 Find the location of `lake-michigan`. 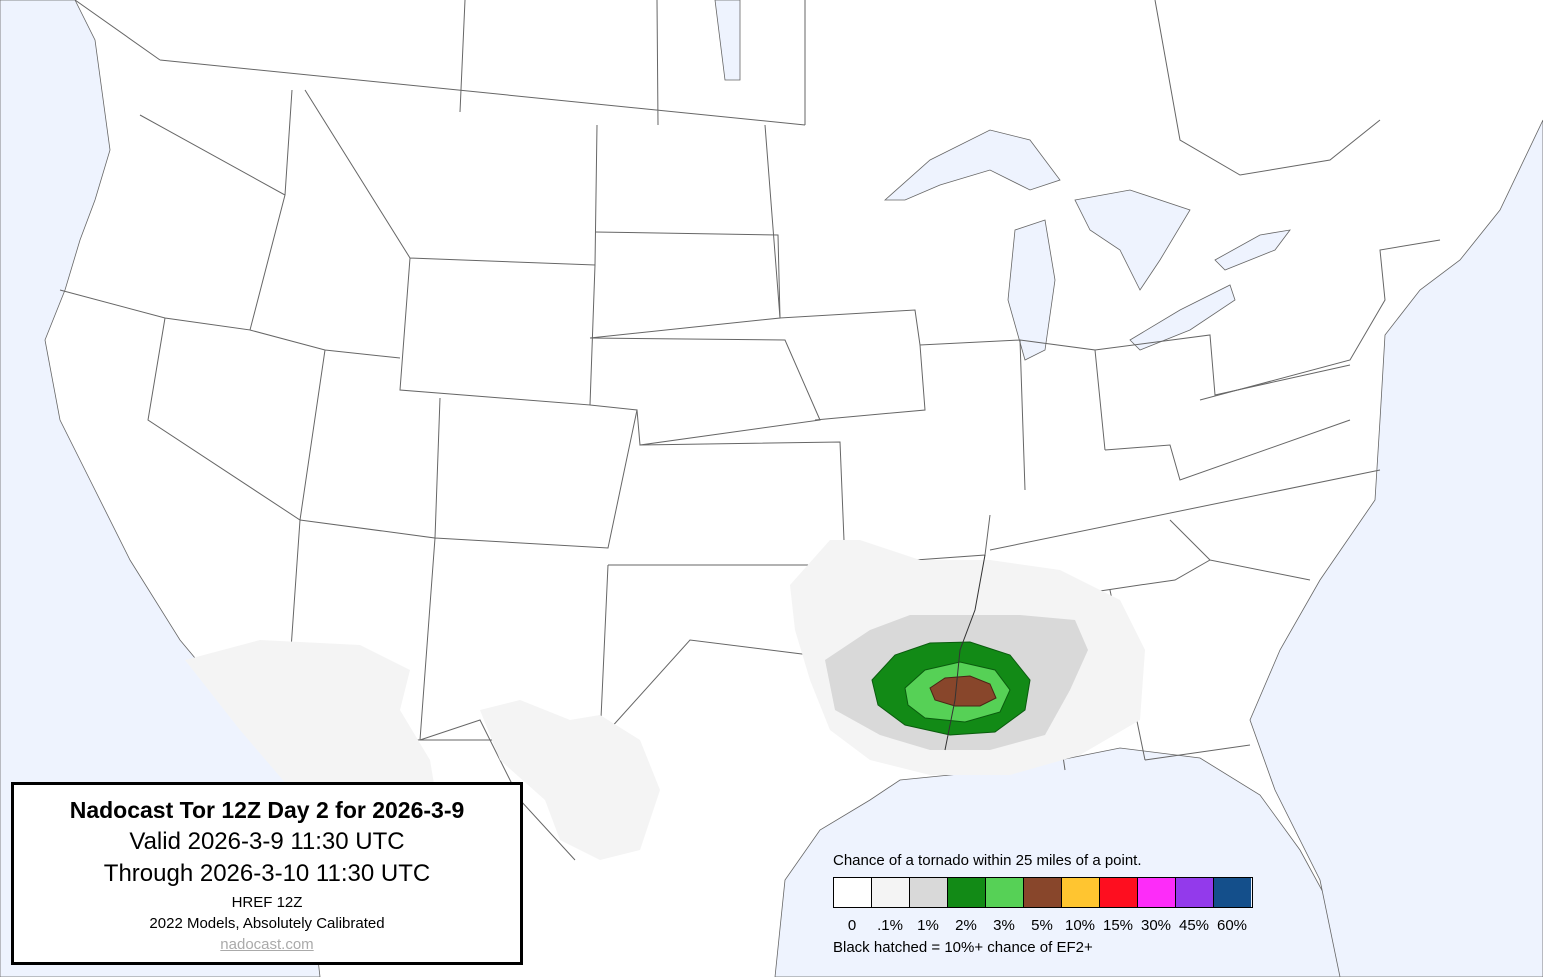

lake-michigan is located at coordinates (1031, 290).